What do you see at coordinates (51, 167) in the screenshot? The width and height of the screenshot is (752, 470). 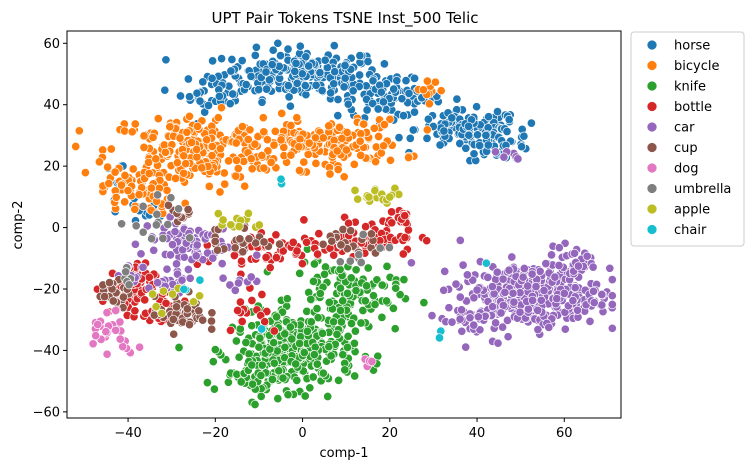 I see `y-tick-label: 20` at bounding box center [51, 167].